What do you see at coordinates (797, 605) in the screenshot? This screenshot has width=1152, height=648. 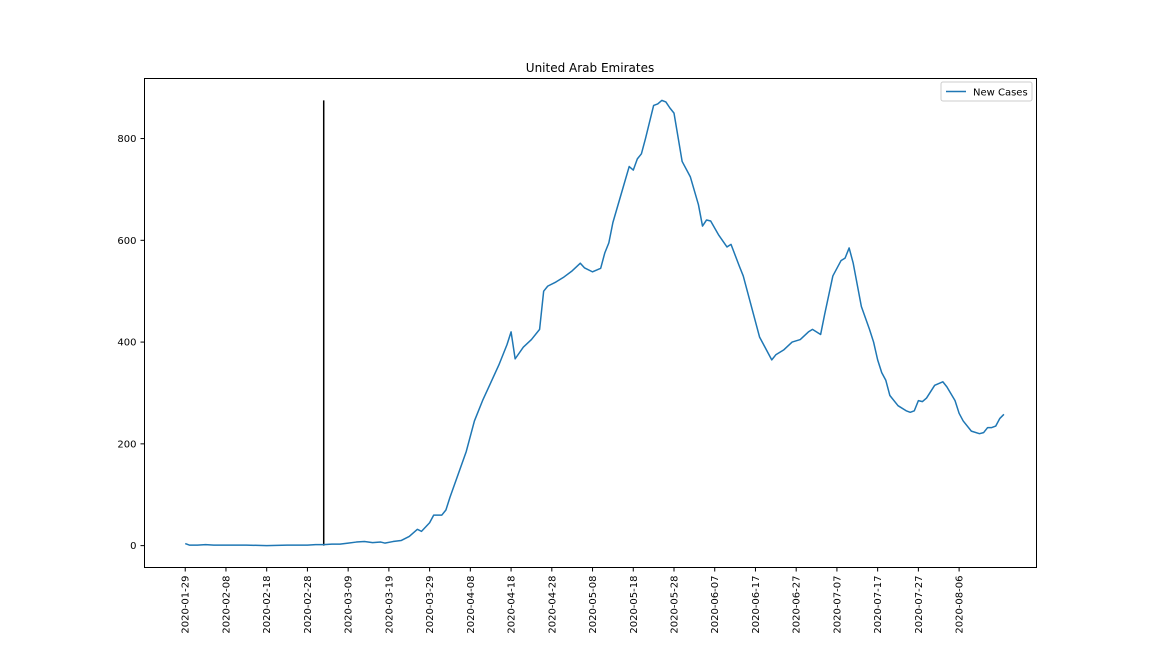 I see `x-tick-label: 2020-06-27` at bounding box center [797, 605].